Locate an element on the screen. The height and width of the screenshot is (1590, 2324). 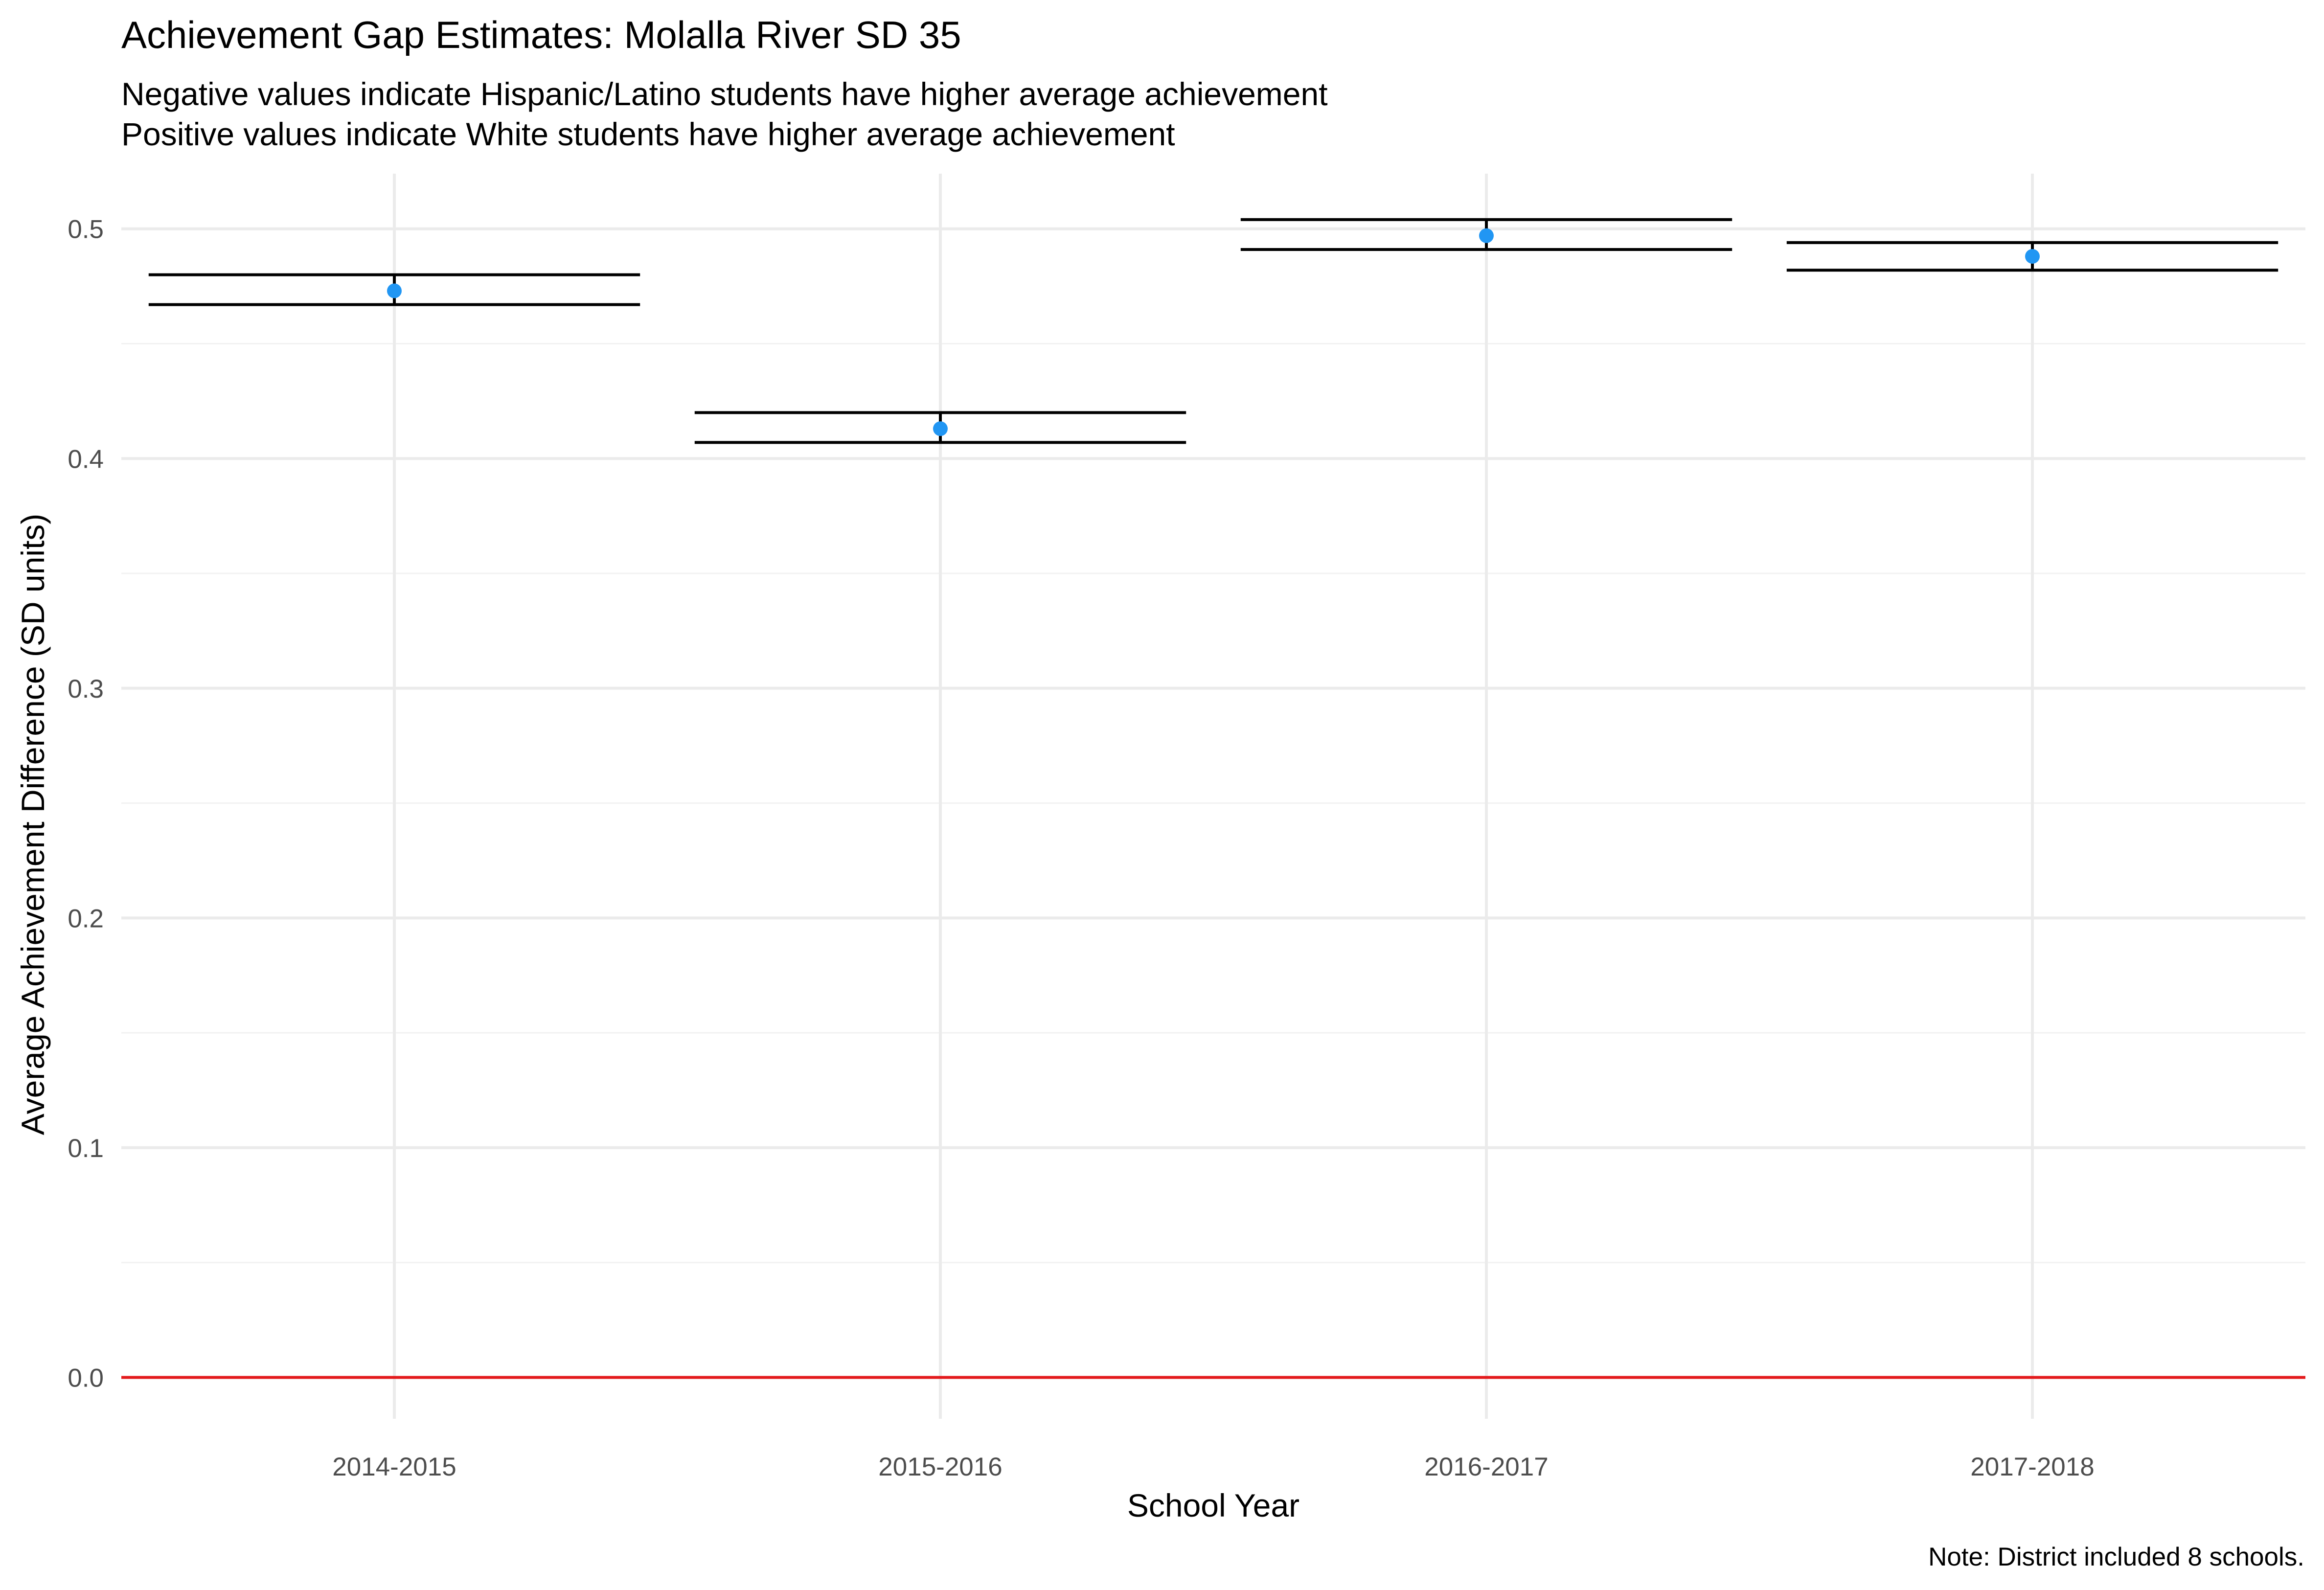
y-tick-label: 0.4 is located at coordinates (86, 460).